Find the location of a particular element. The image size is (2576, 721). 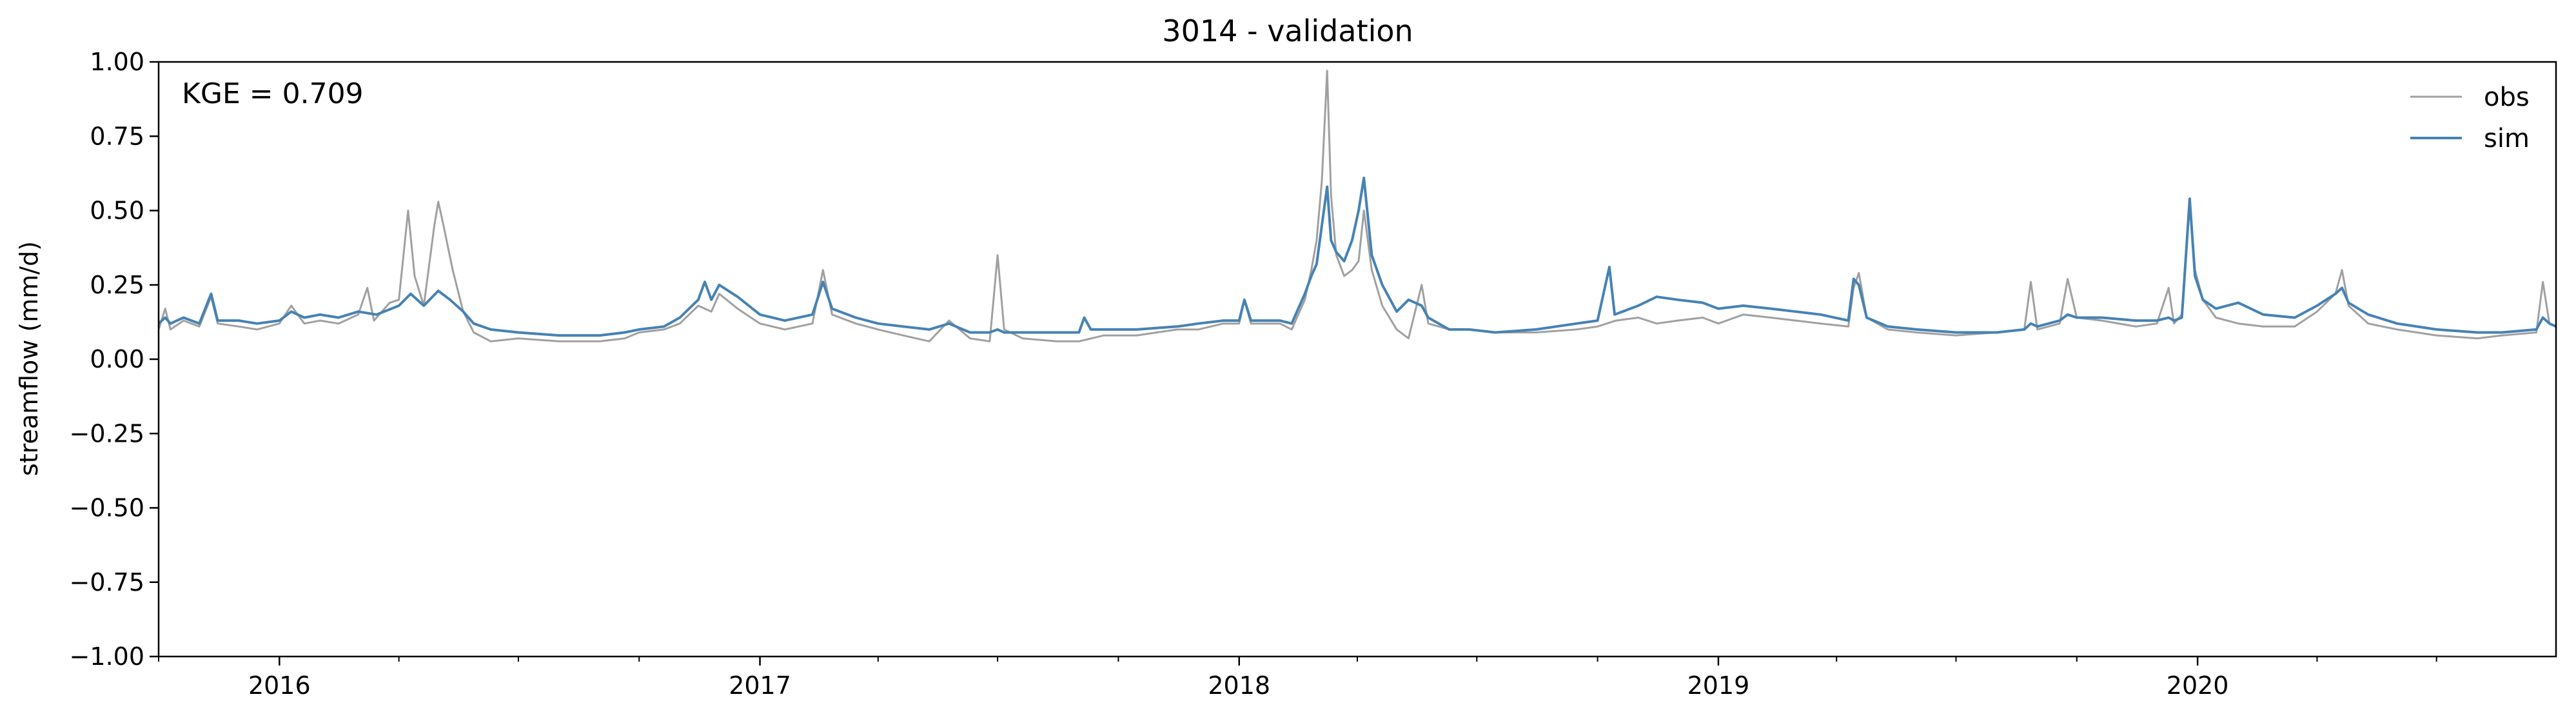

legend-label-sim: sim is located at coordinates (2507, 138).